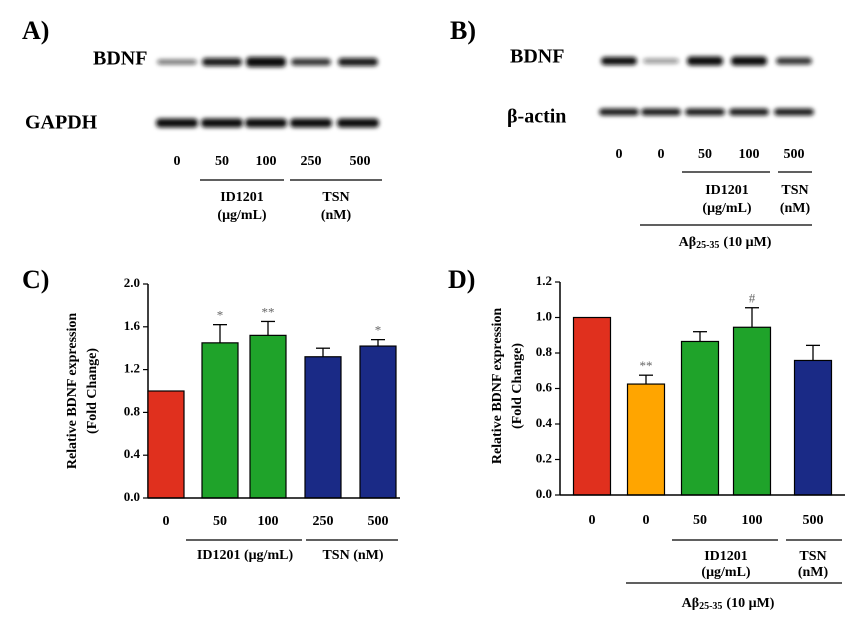  I want to click on y-tick-label: 1.0, so click(544, 315).